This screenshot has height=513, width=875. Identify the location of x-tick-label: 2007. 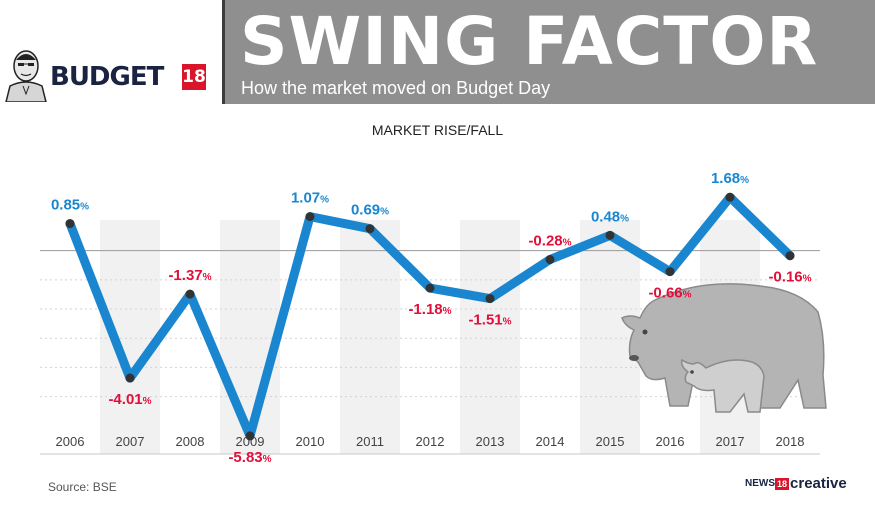
(130, 441).